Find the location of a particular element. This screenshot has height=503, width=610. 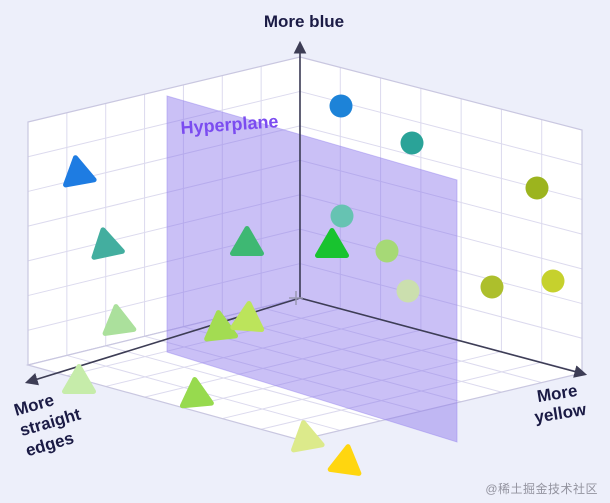

axis-right is located at coordinates (443, 337).